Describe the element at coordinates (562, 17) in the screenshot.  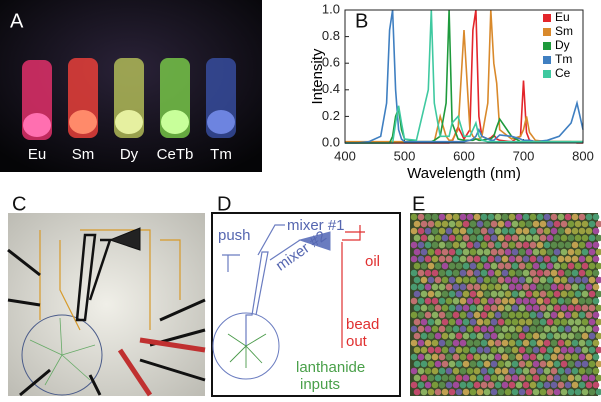
I see `legend-label: Eu` at that location.